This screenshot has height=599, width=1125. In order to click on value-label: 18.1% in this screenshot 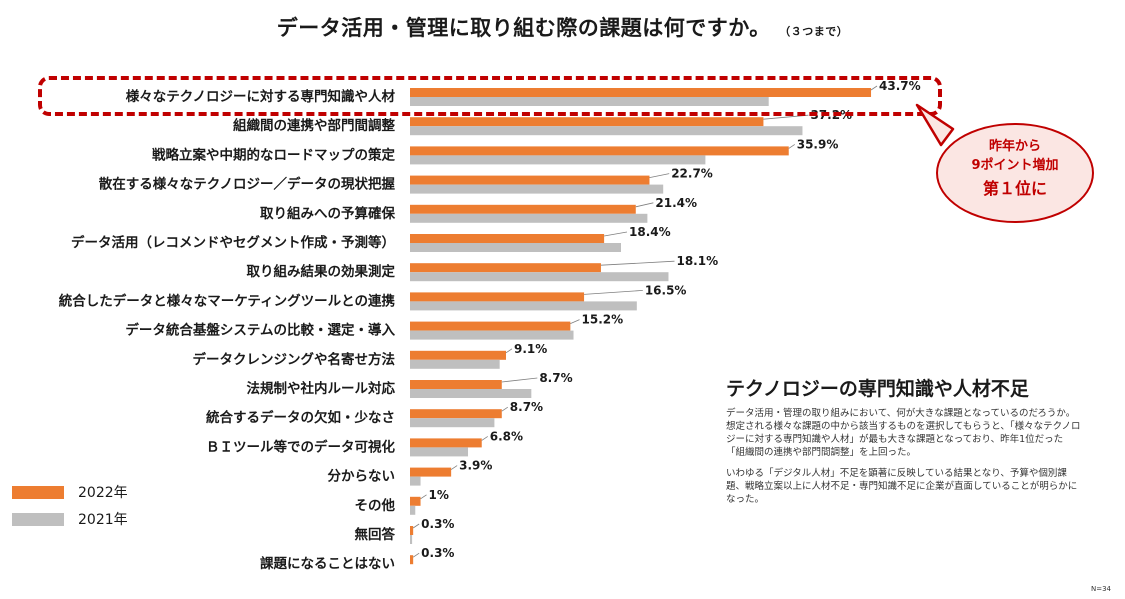, I will do `click(697, 261)`.